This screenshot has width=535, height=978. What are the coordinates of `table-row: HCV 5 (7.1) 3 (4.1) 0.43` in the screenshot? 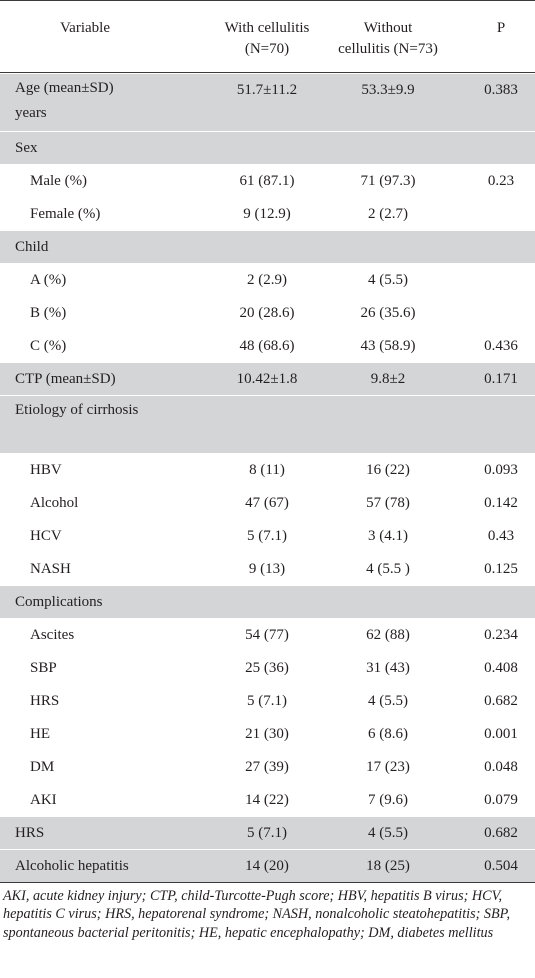 It's located at (267, 535).